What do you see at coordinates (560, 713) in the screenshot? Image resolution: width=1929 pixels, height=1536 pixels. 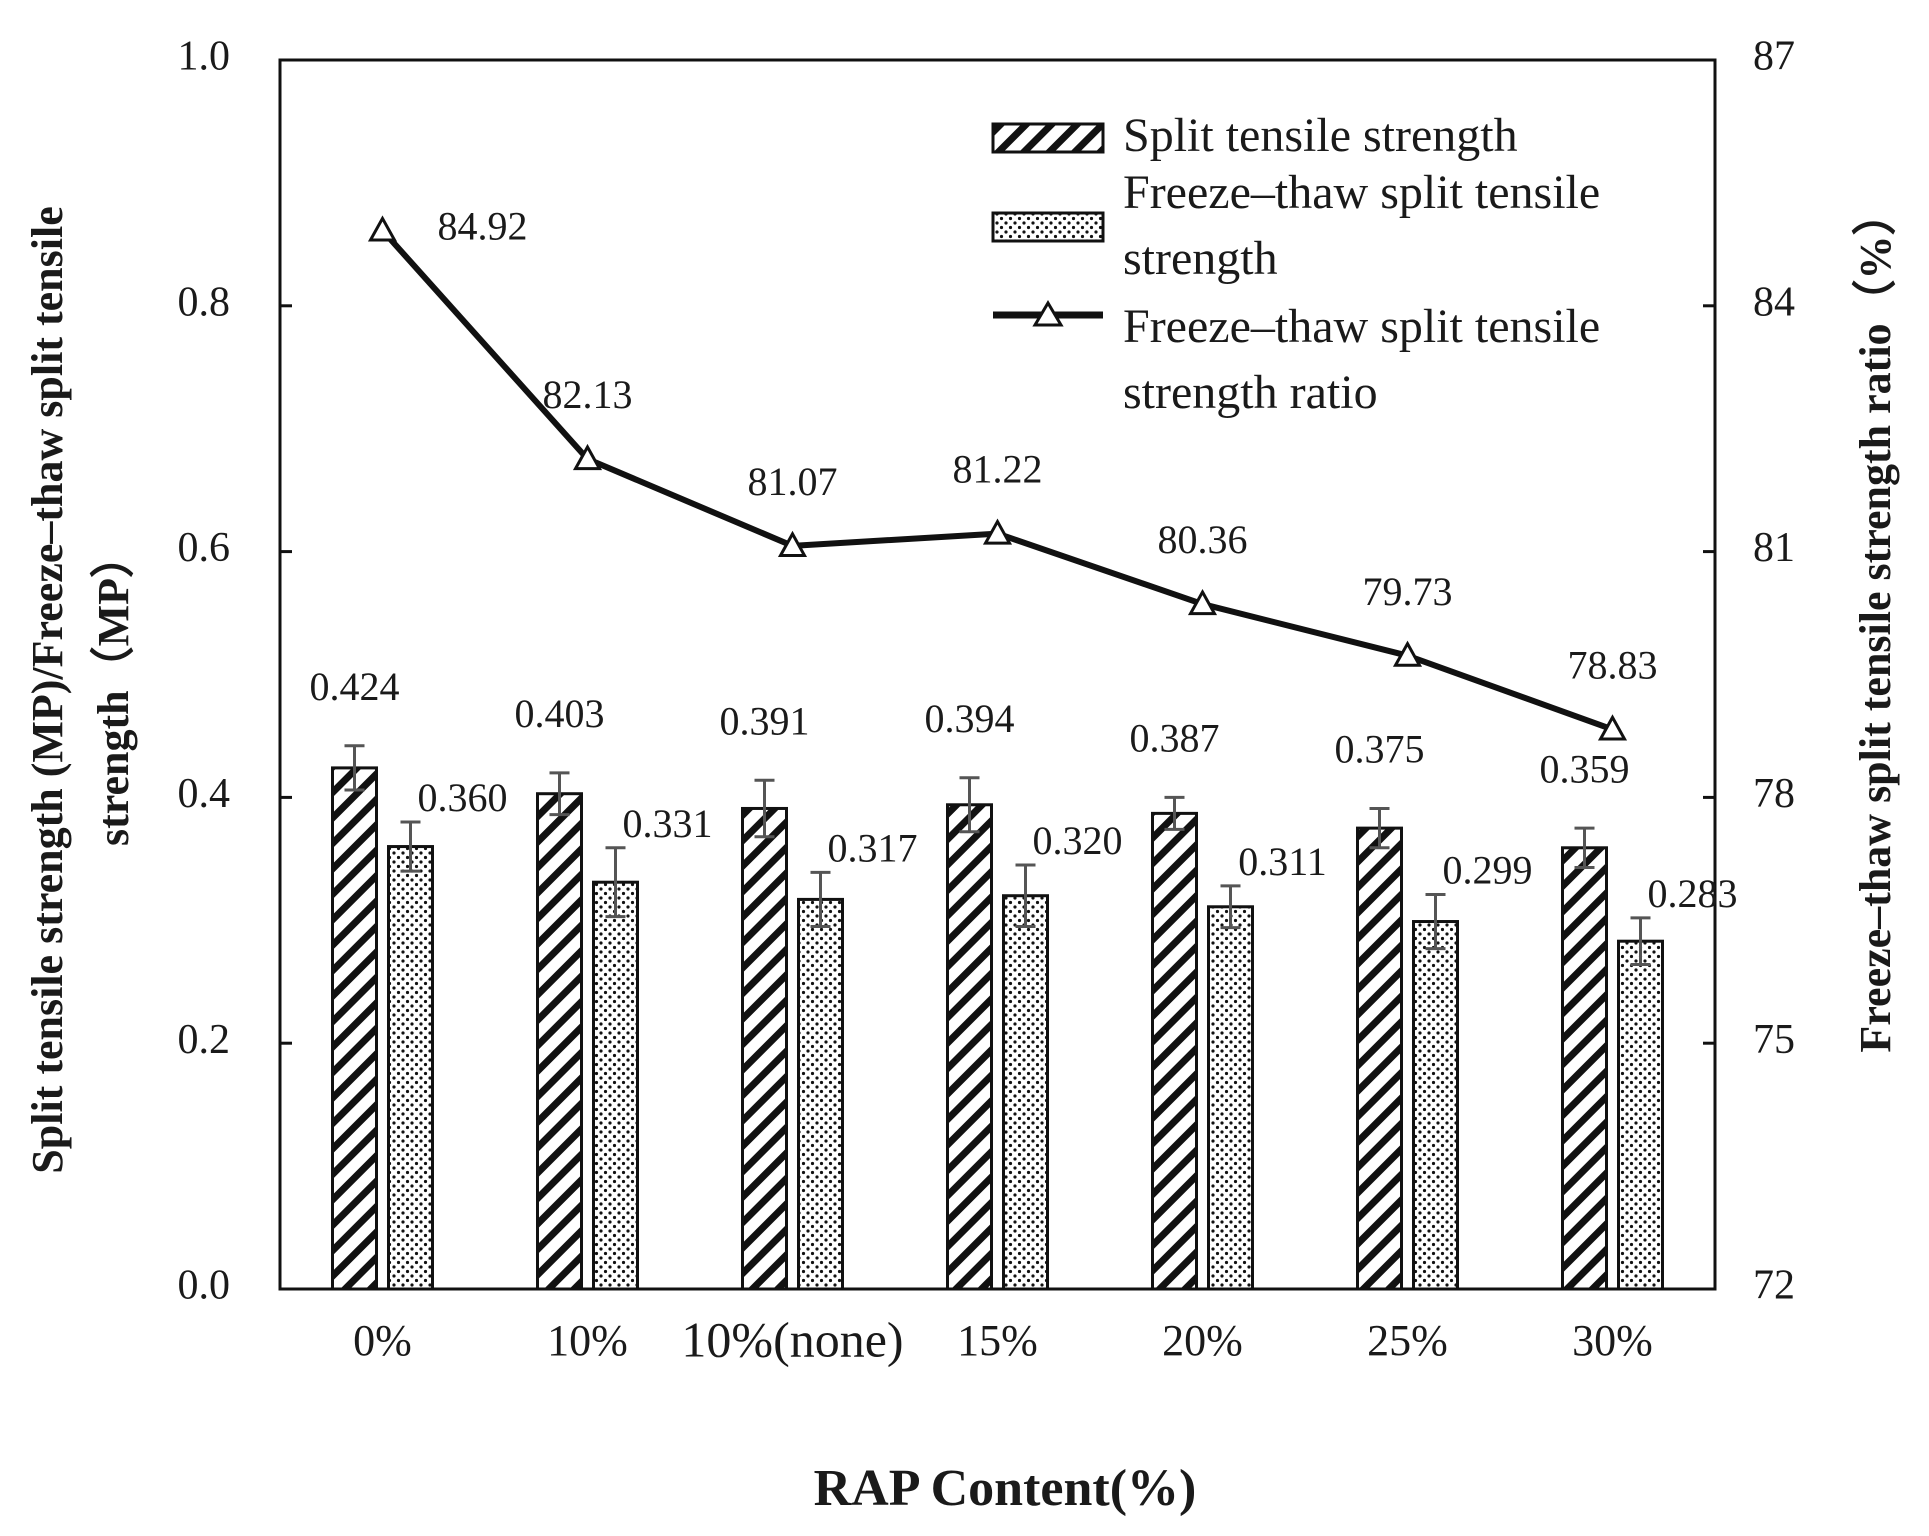 I see `bar-label-split-tensile: 0.403` at bounding box center [560, 713].